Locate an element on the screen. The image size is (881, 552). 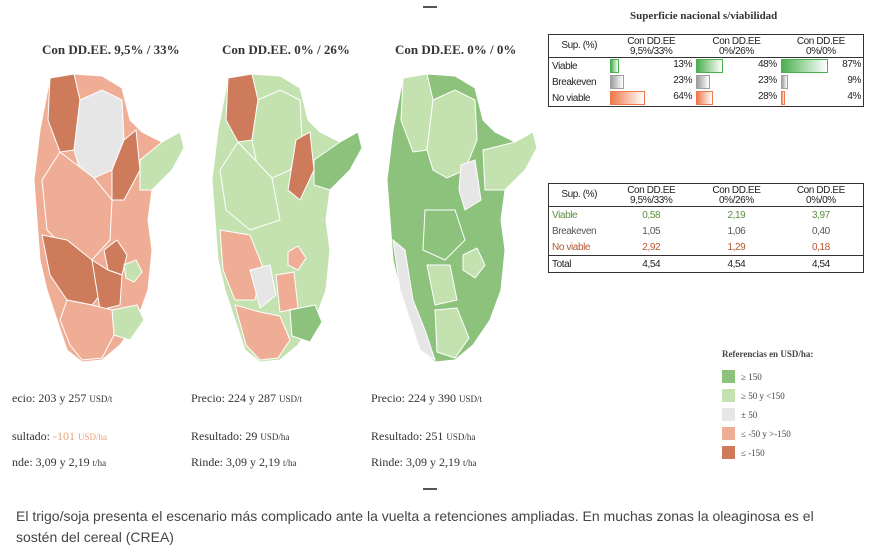
legend-item: ≤ -150 is located at coordinates (767, 452).